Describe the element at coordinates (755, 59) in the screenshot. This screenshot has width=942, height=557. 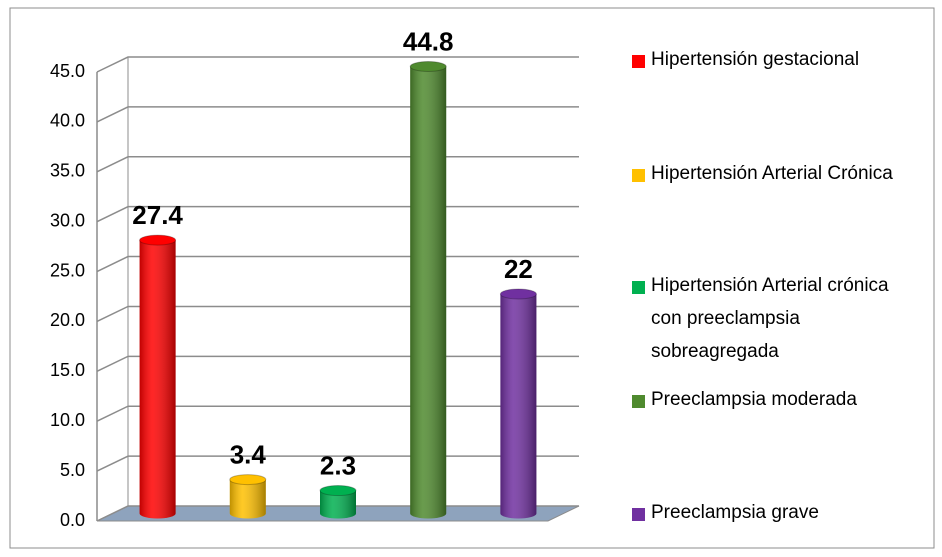
I see `legend-label: Hipertensión gestacional` at that location.